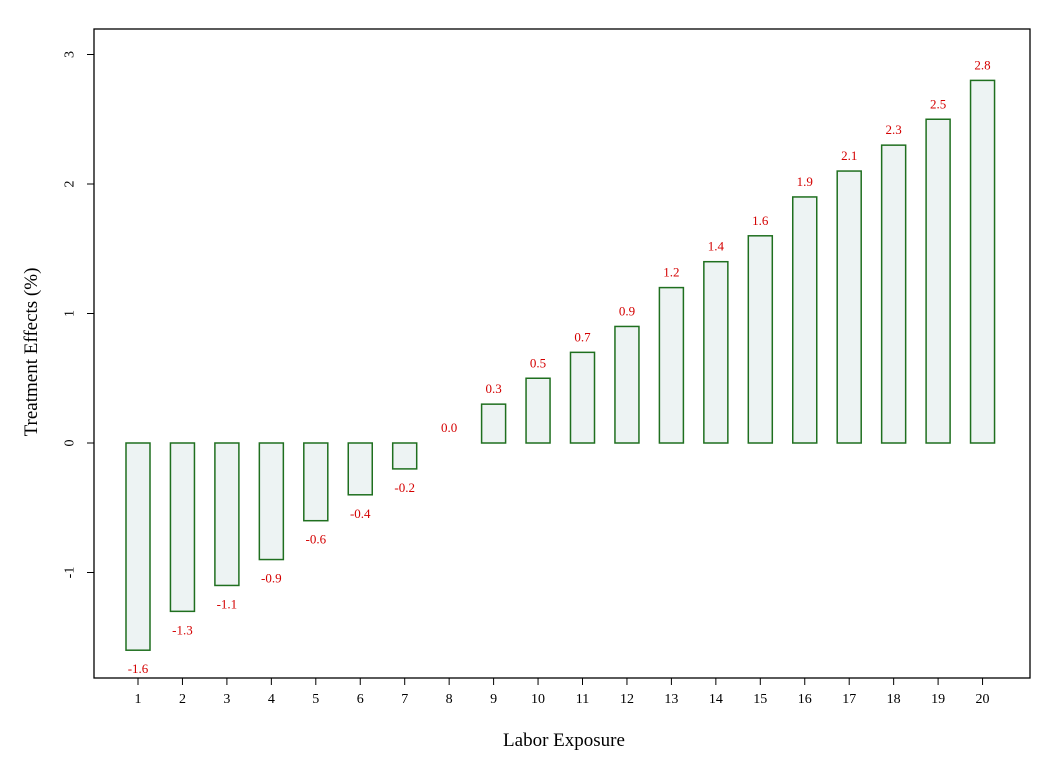 This screenshot has width=1056, height=773. What do you see at coordinates (493, 699) in the screenshot?
I see `x-tick-label-9: 9` at bounding box center [493, 699].